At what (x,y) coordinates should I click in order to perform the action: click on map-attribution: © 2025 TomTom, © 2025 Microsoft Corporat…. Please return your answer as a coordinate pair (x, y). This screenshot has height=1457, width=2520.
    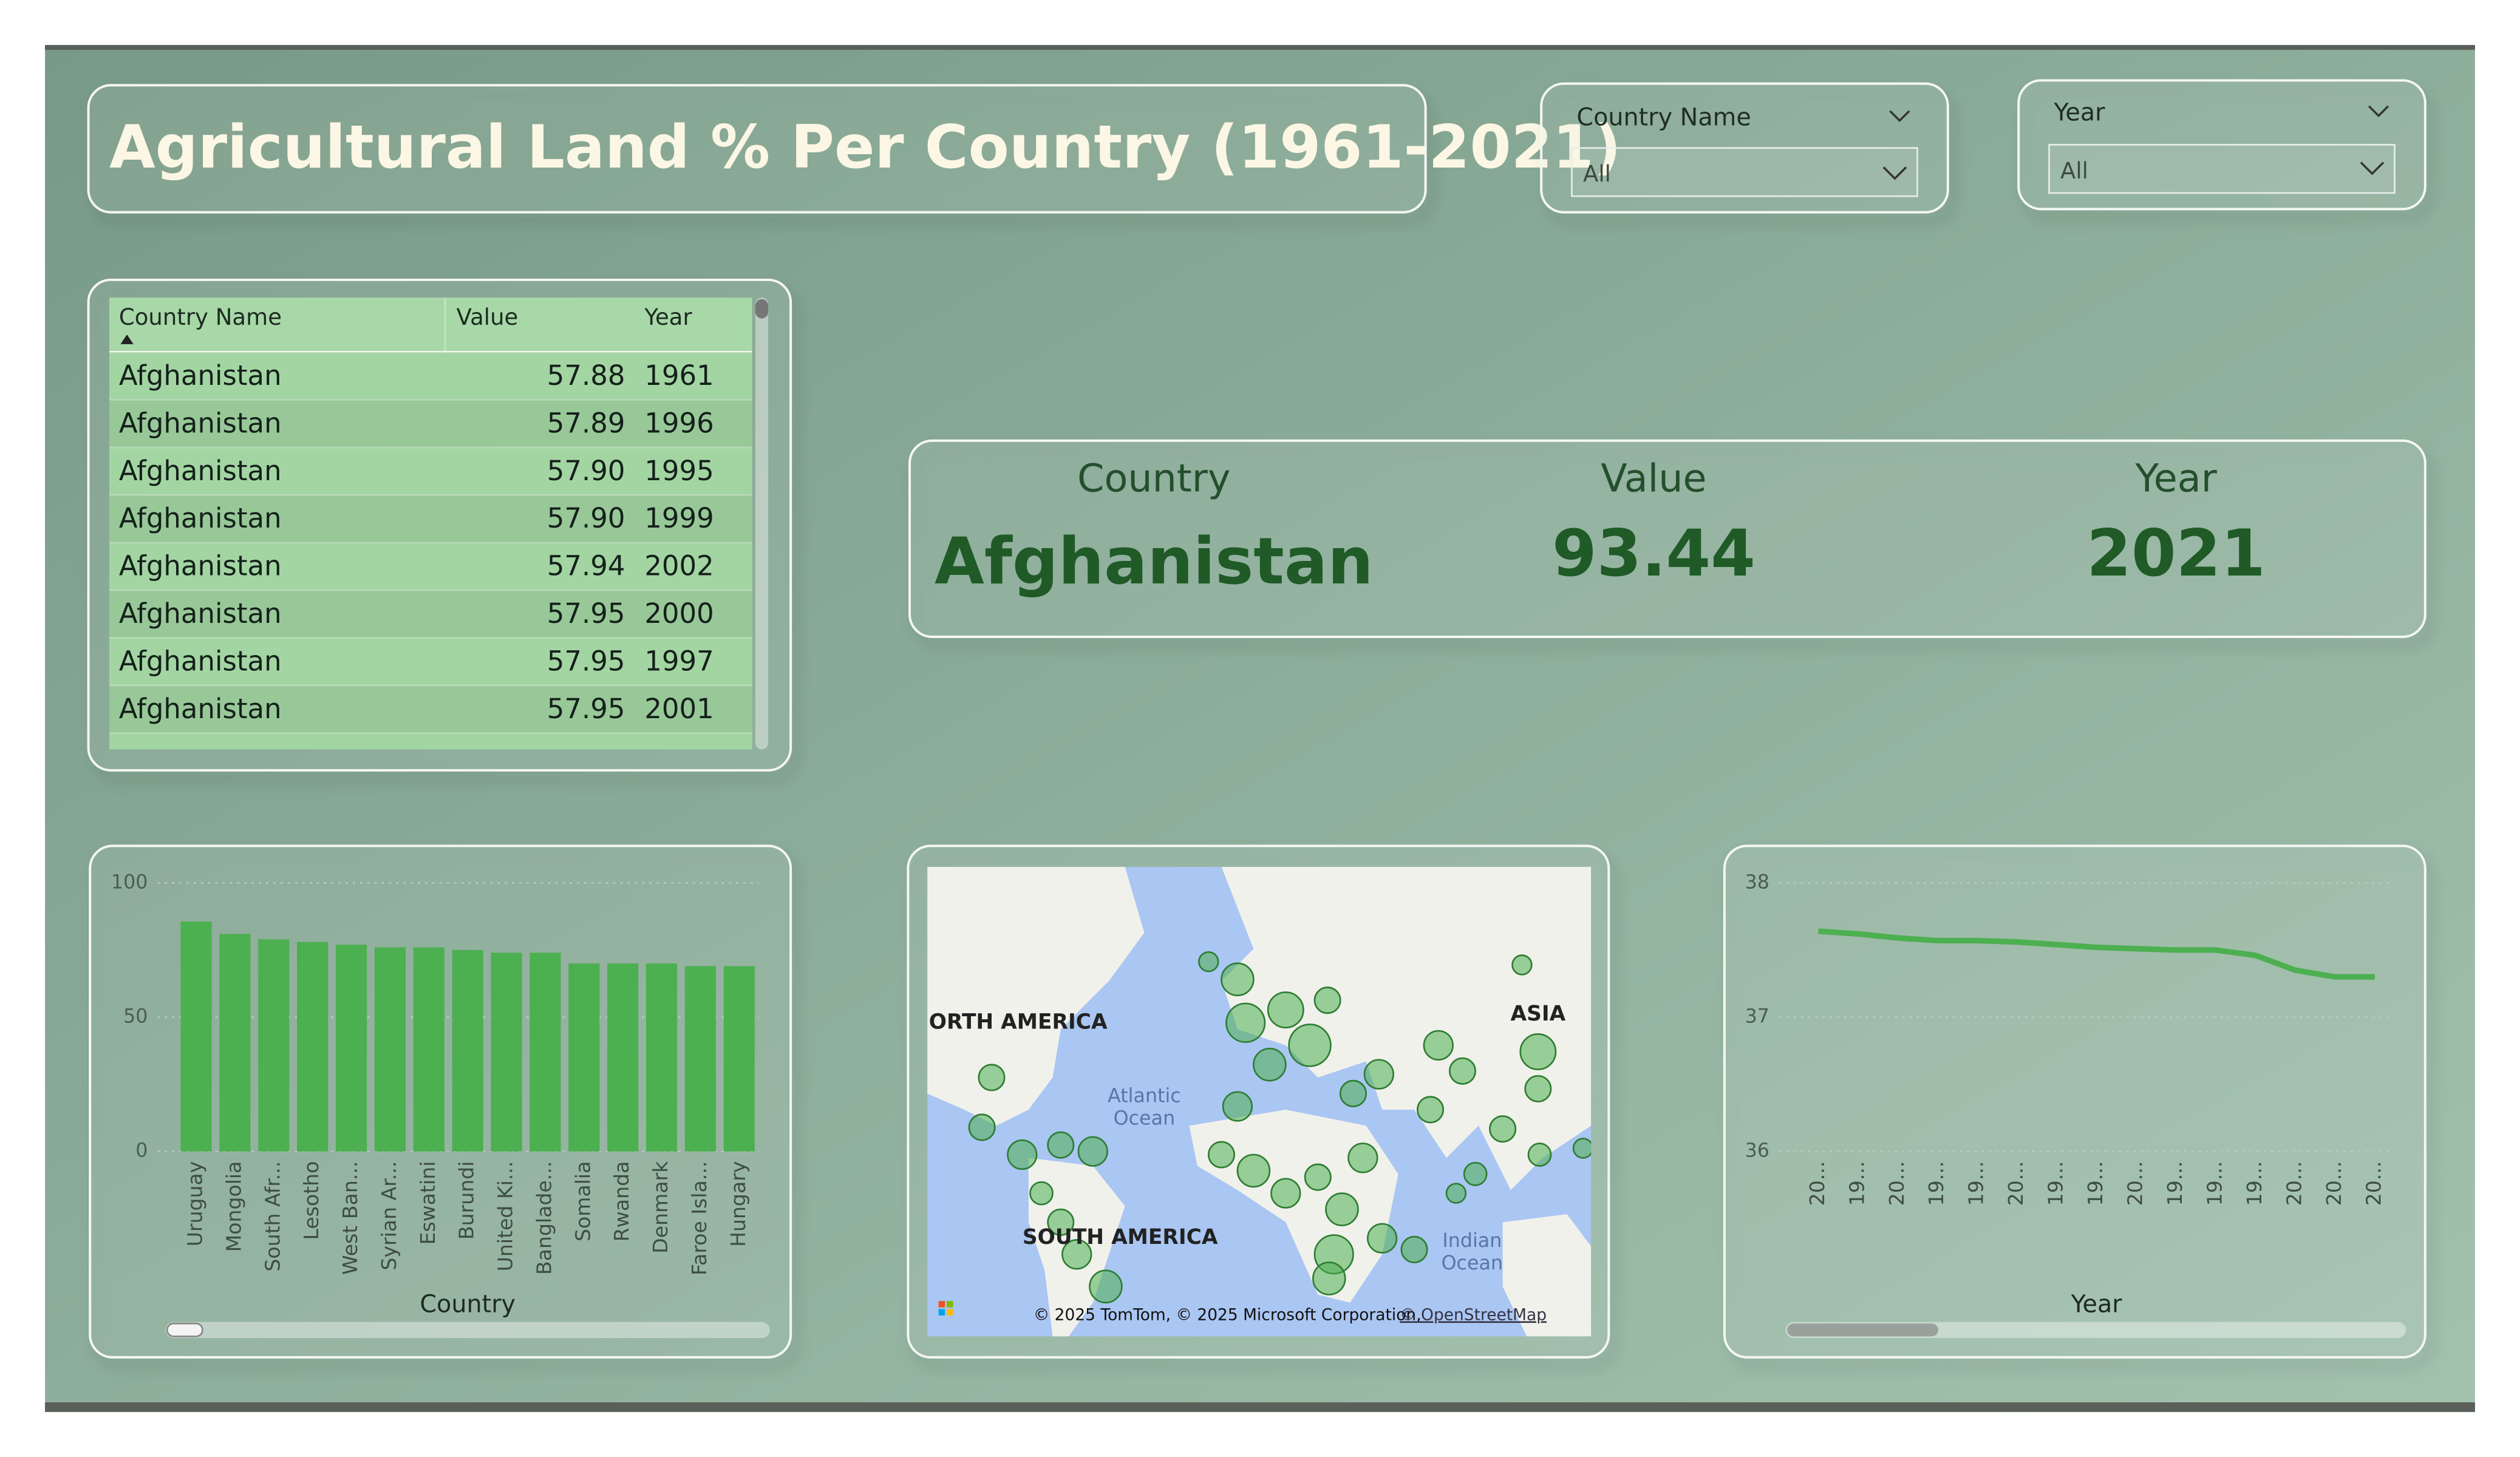
    Looking at the image, I should click on (1228, 1314).